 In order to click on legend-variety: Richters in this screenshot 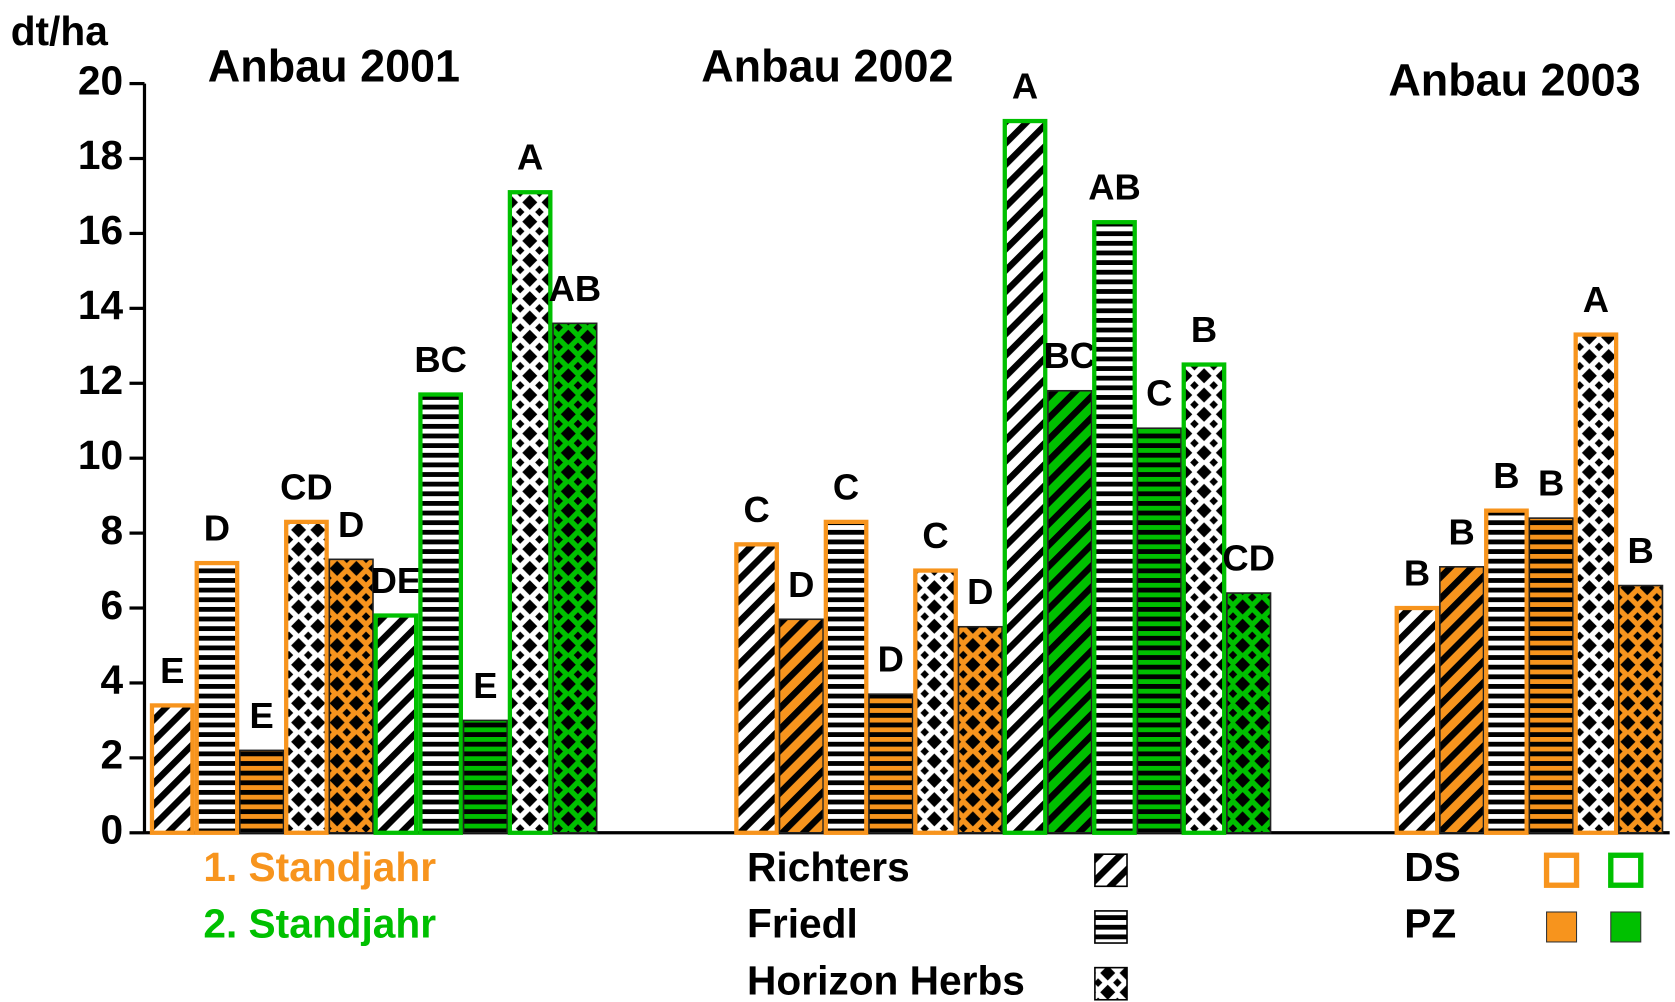, I will do `click(828, 867)`.